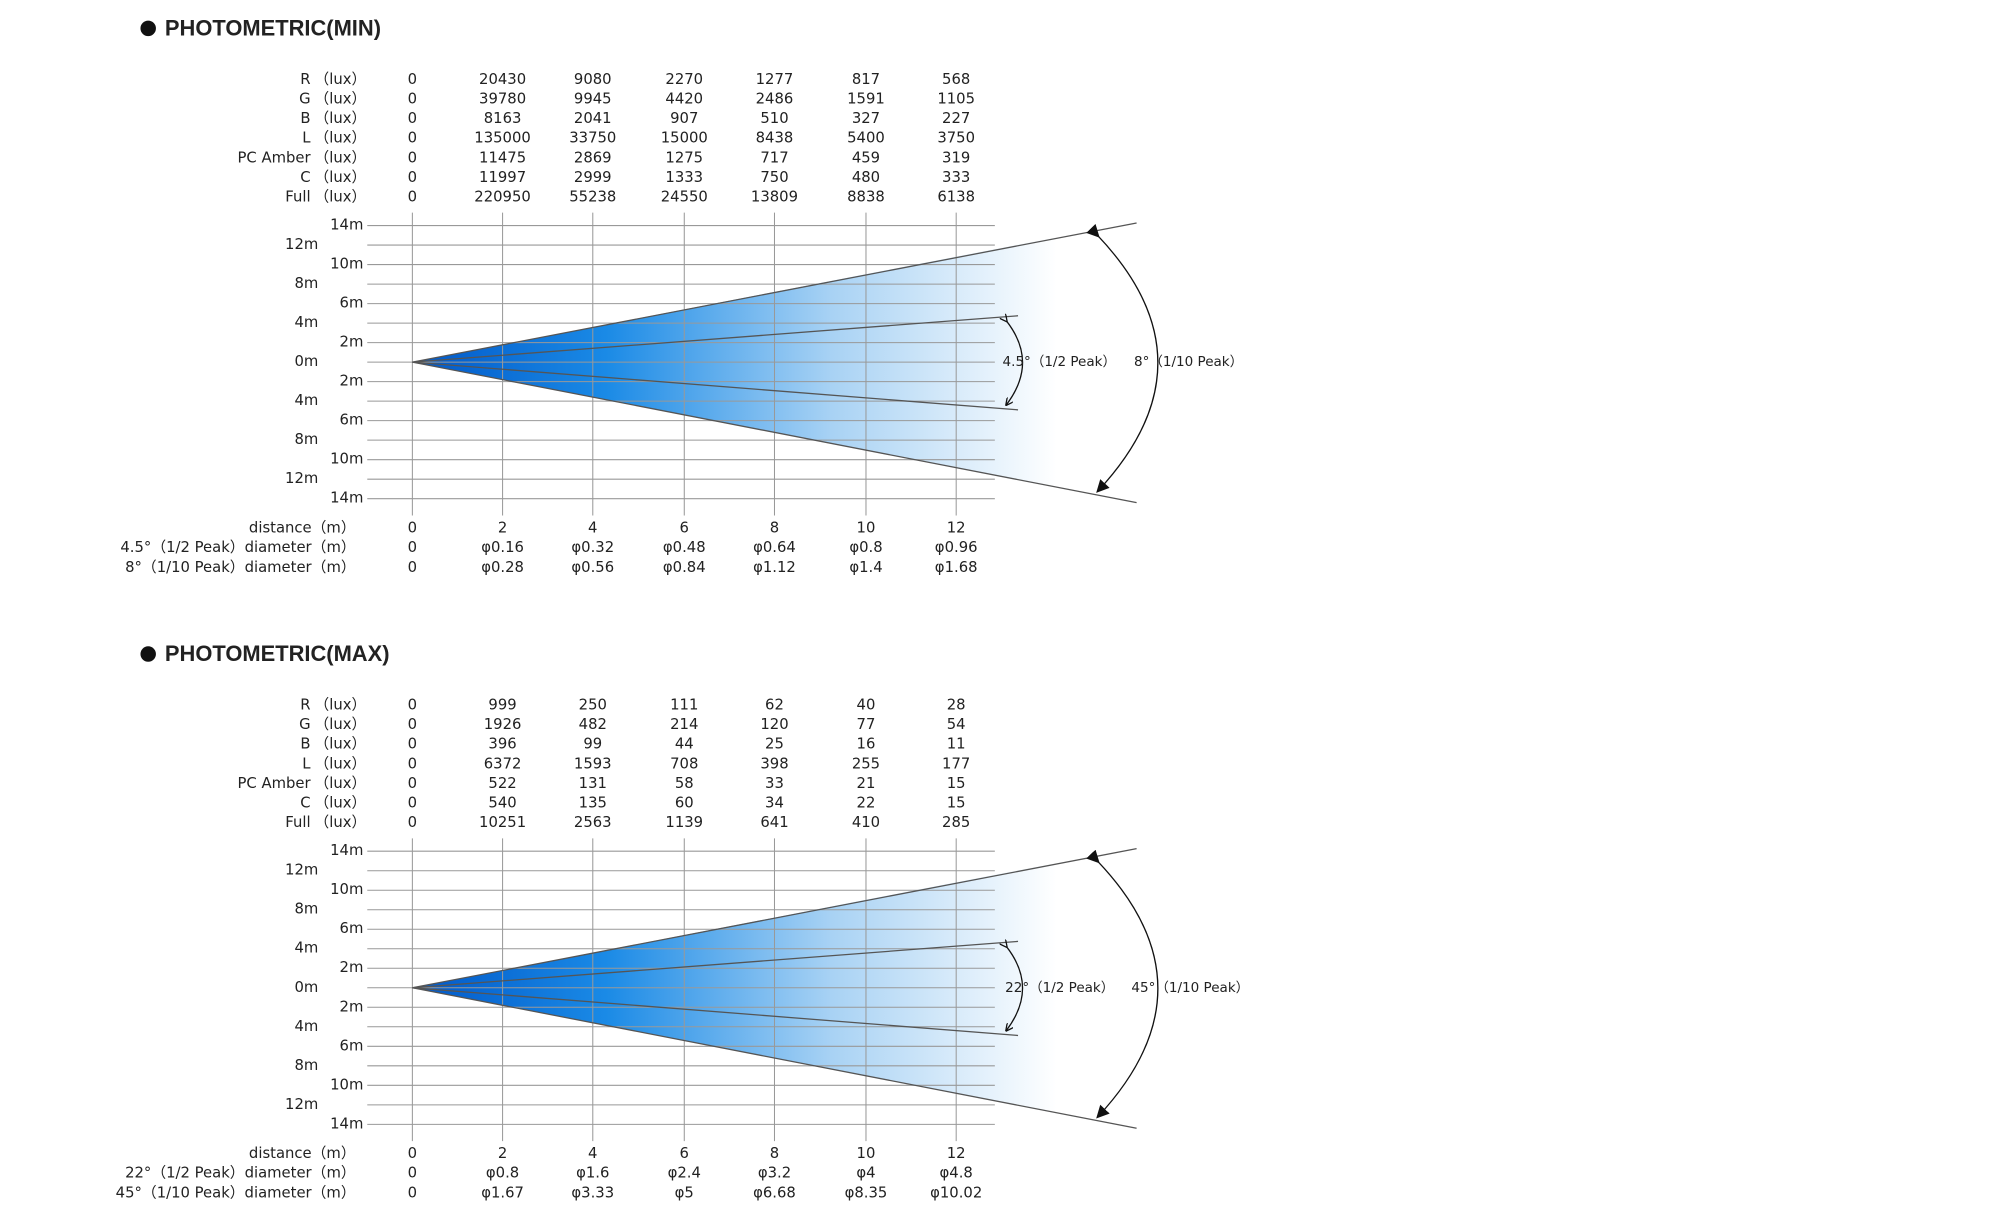 Image resolution: width=2000 pixels, height=1214 pixels. Describe the element at coordinates (1188, 362) in the screenshot. I see `tenth-peak-label: 8°（1/10 Peak）` at that location.